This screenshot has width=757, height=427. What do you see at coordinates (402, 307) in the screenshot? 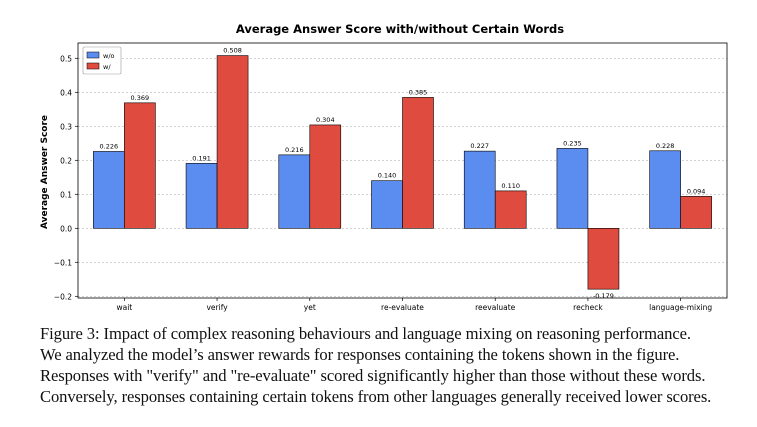
I see `x-tick-label: re-evaluate` at bounding box center [402, 307].